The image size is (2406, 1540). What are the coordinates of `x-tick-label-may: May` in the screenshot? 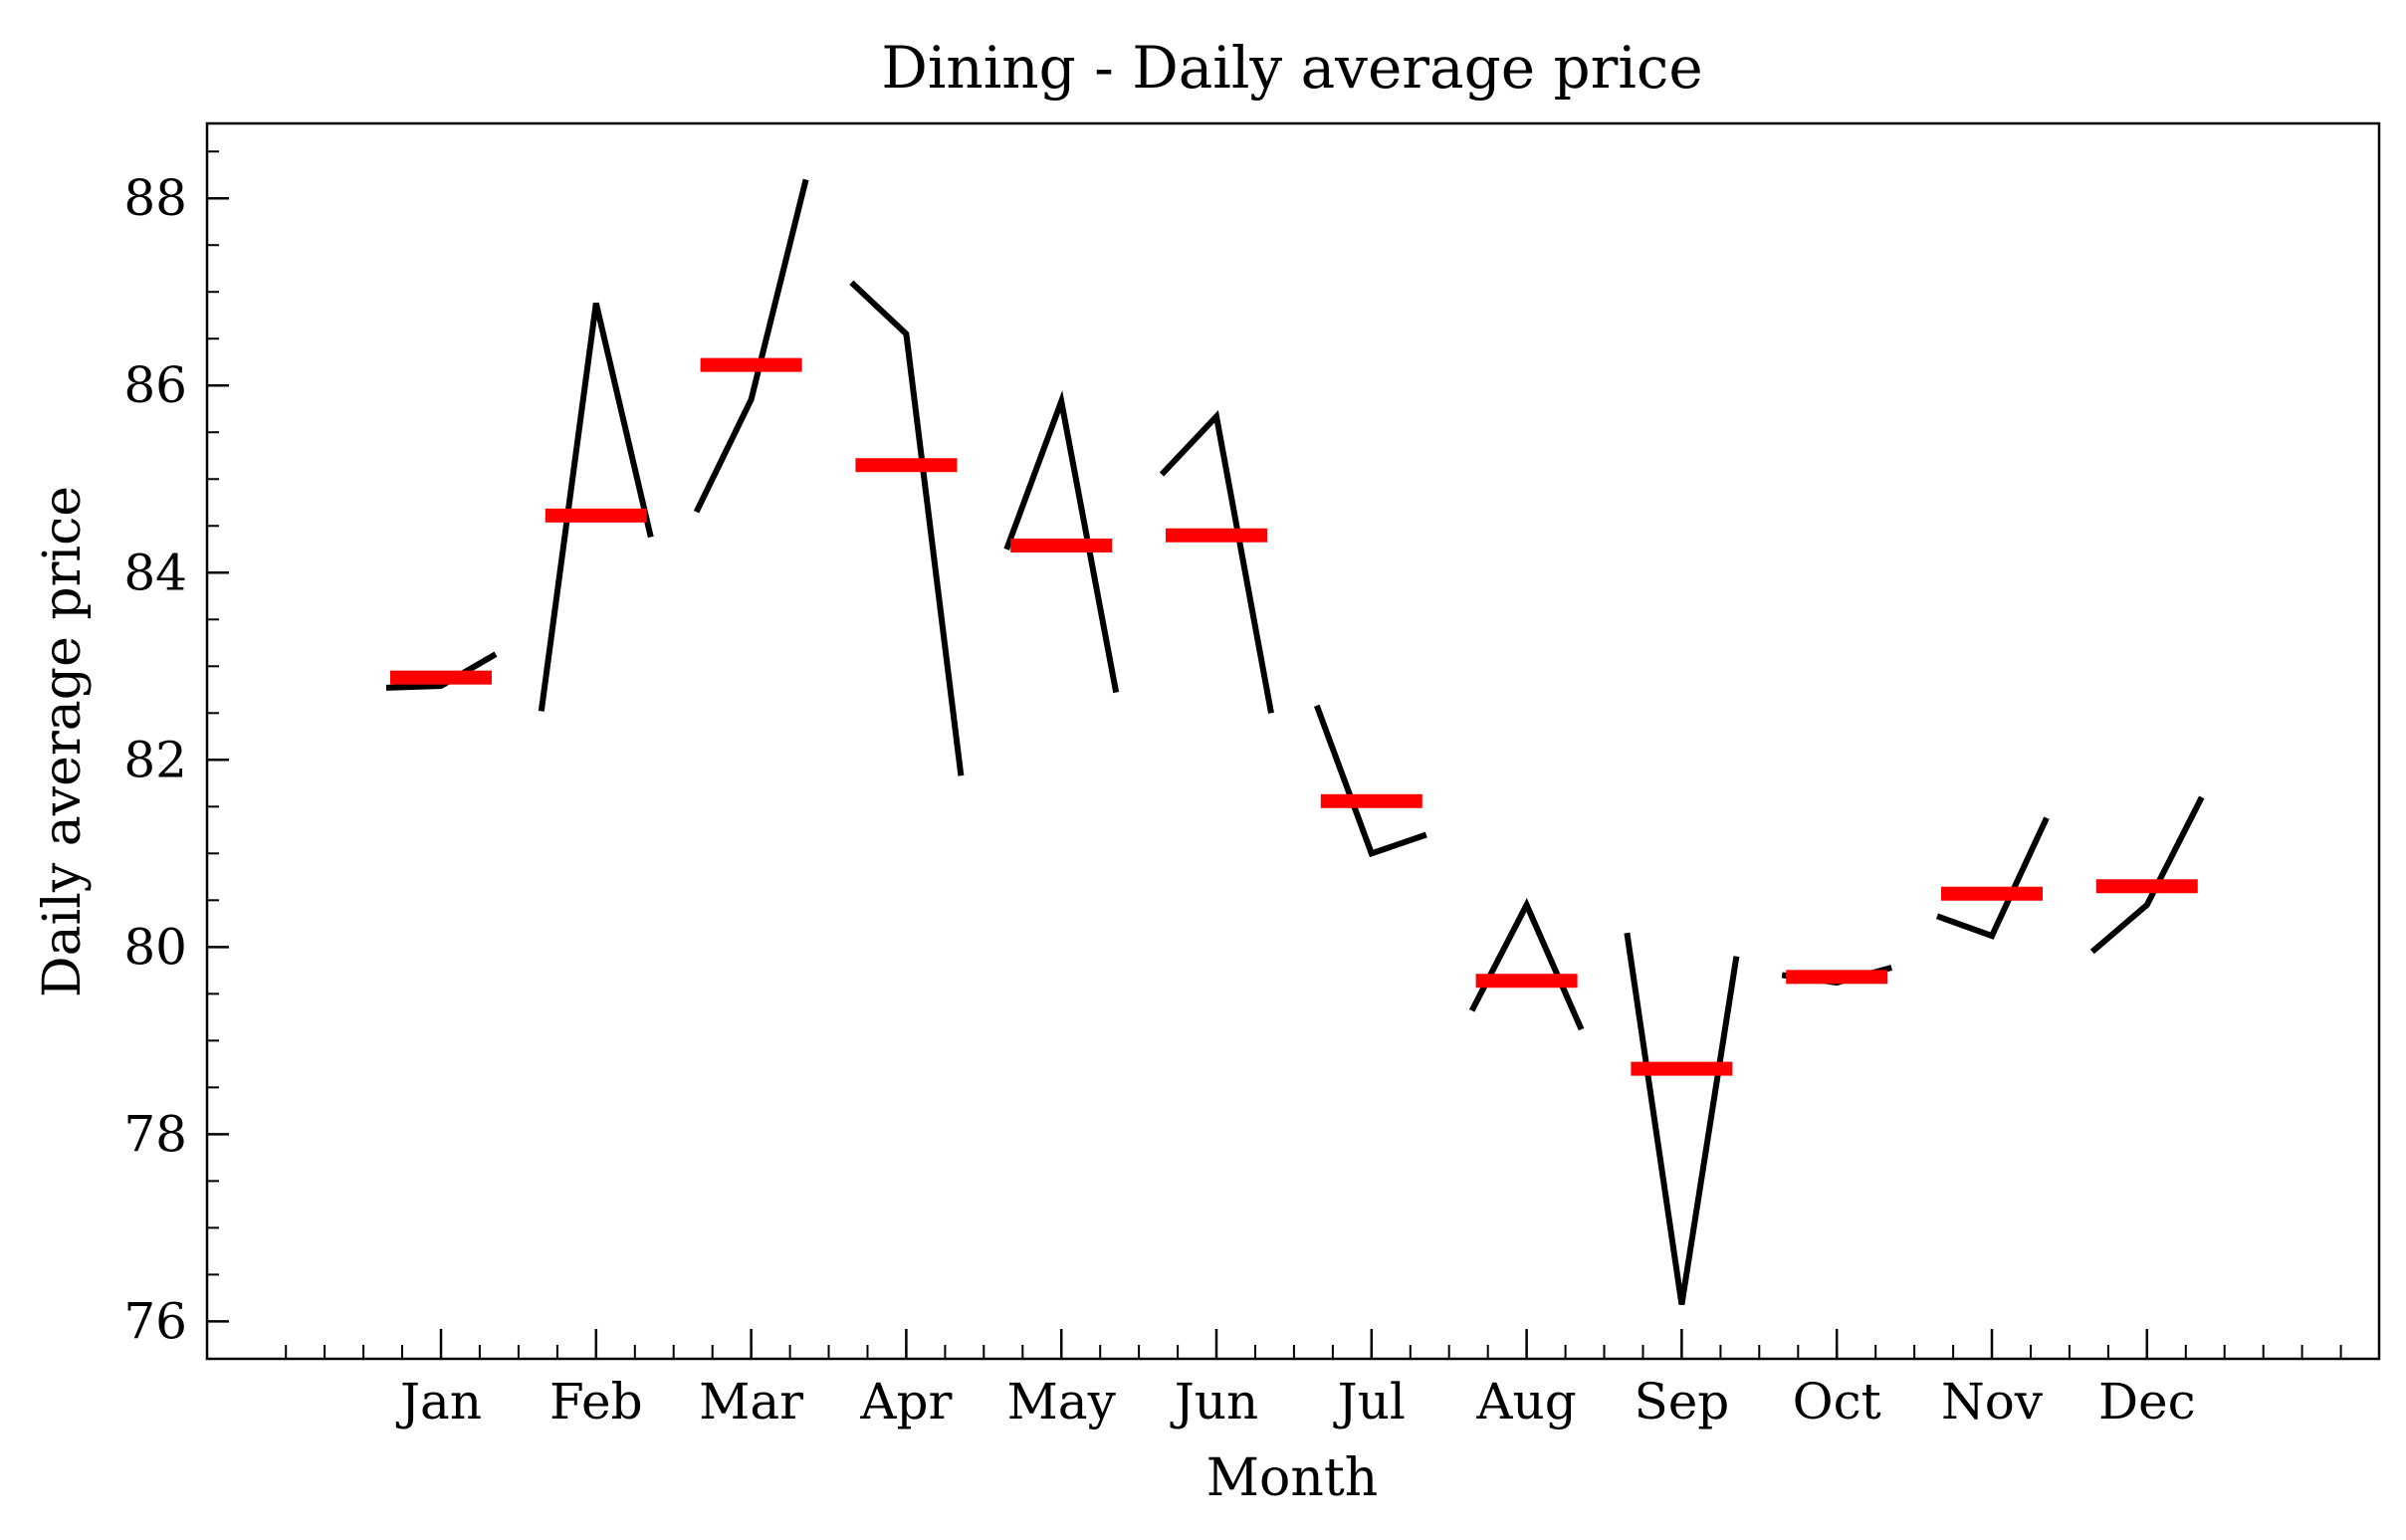 It's located at (1062, 1402).